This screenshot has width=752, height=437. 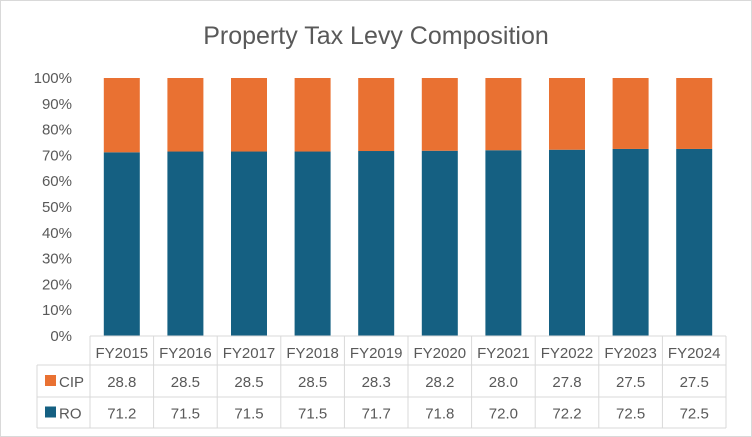 What do you see at coordinates (376, 115) in the screenshot?
I see `bar-cip-fy2019` at bounding box center [376, 115].